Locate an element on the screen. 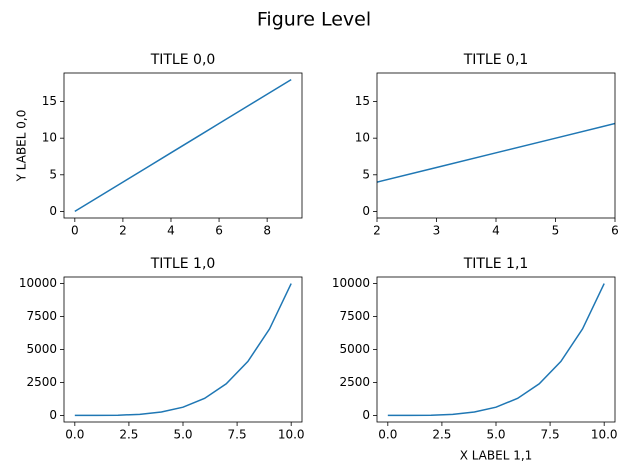 Image resolution: width=629 pixels, height=475 pixels. figure-title: Figure Level is located at coordinates (314, 20).